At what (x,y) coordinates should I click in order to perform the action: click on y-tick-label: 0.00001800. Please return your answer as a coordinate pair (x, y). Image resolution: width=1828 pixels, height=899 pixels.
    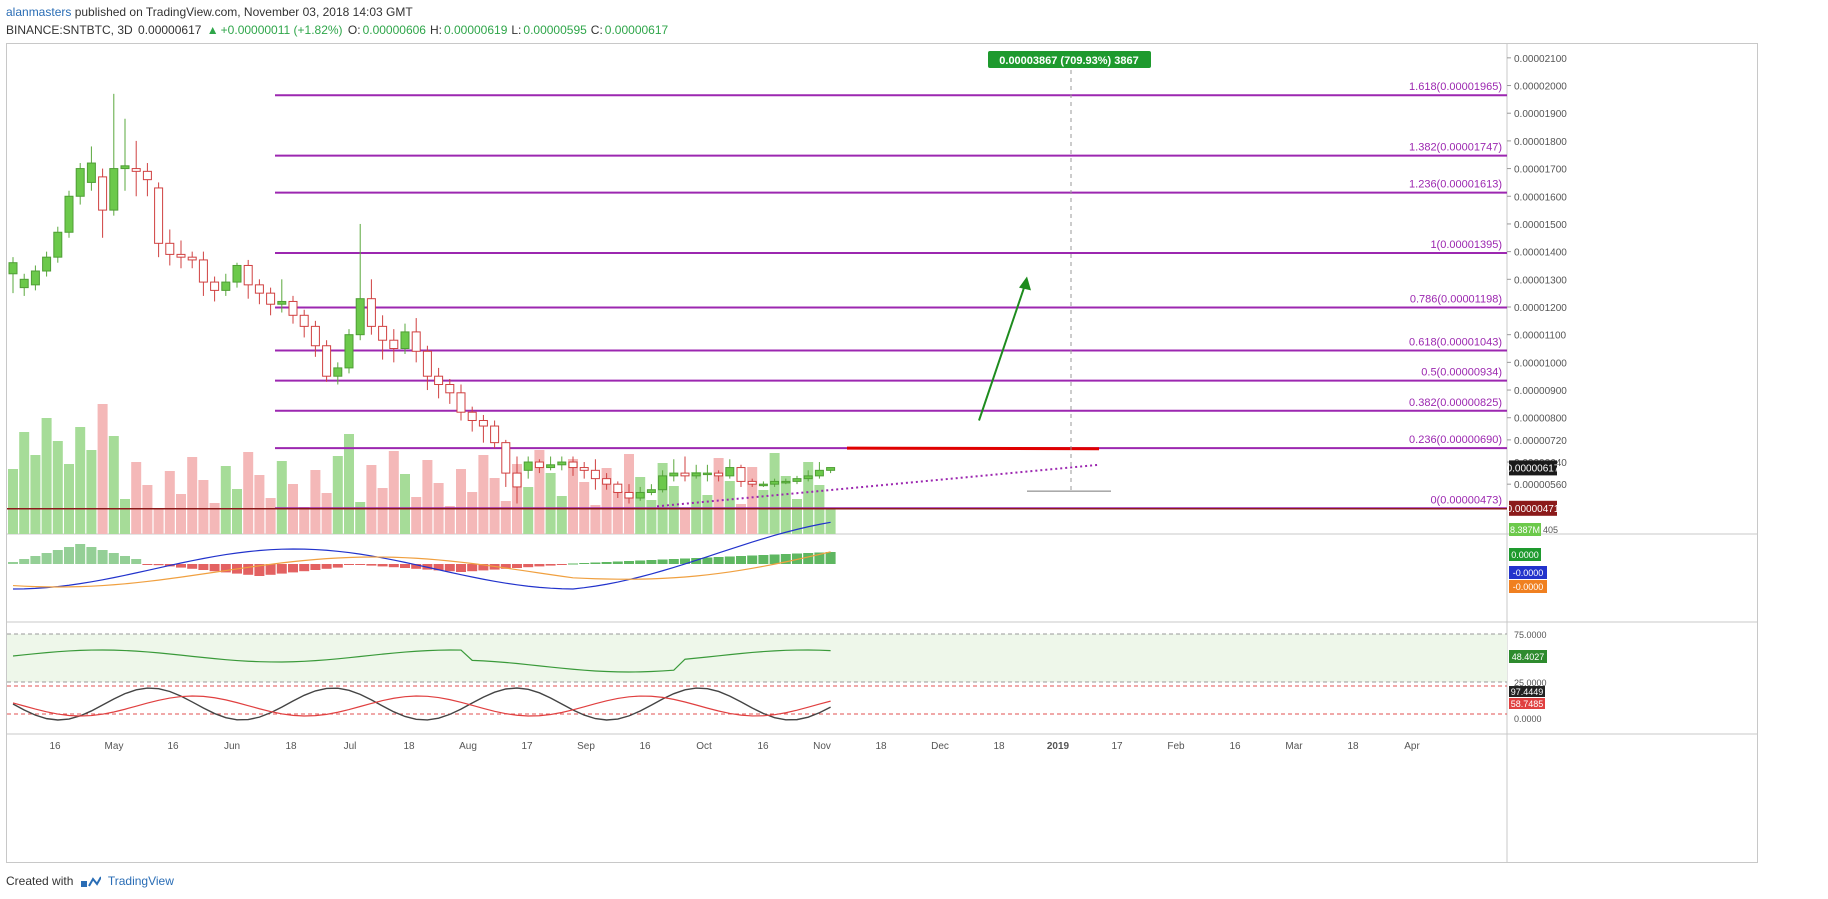
    Looking at the image, I should click on (1540, 142).